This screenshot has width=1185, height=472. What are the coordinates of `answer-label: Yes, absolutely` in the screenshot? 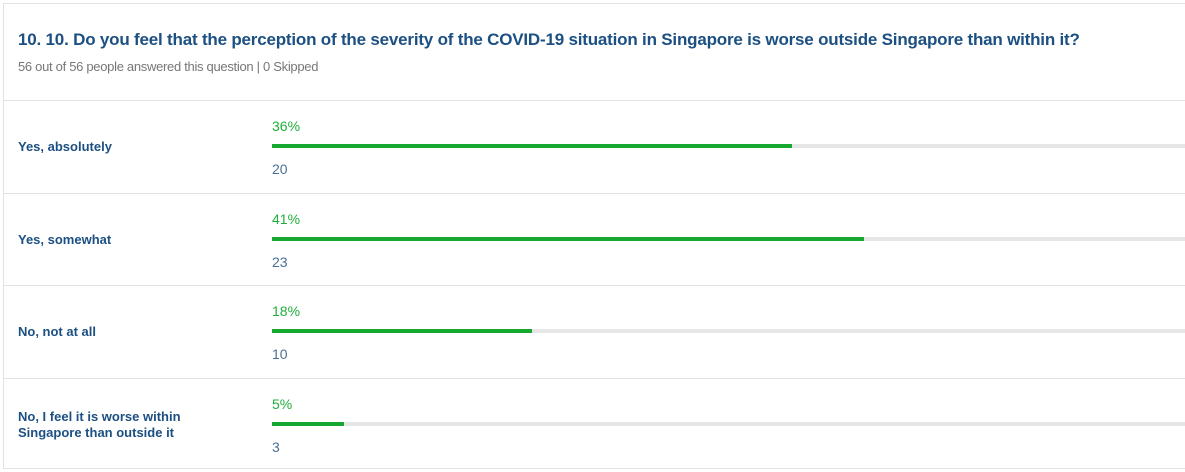 It's located at (65, 146).